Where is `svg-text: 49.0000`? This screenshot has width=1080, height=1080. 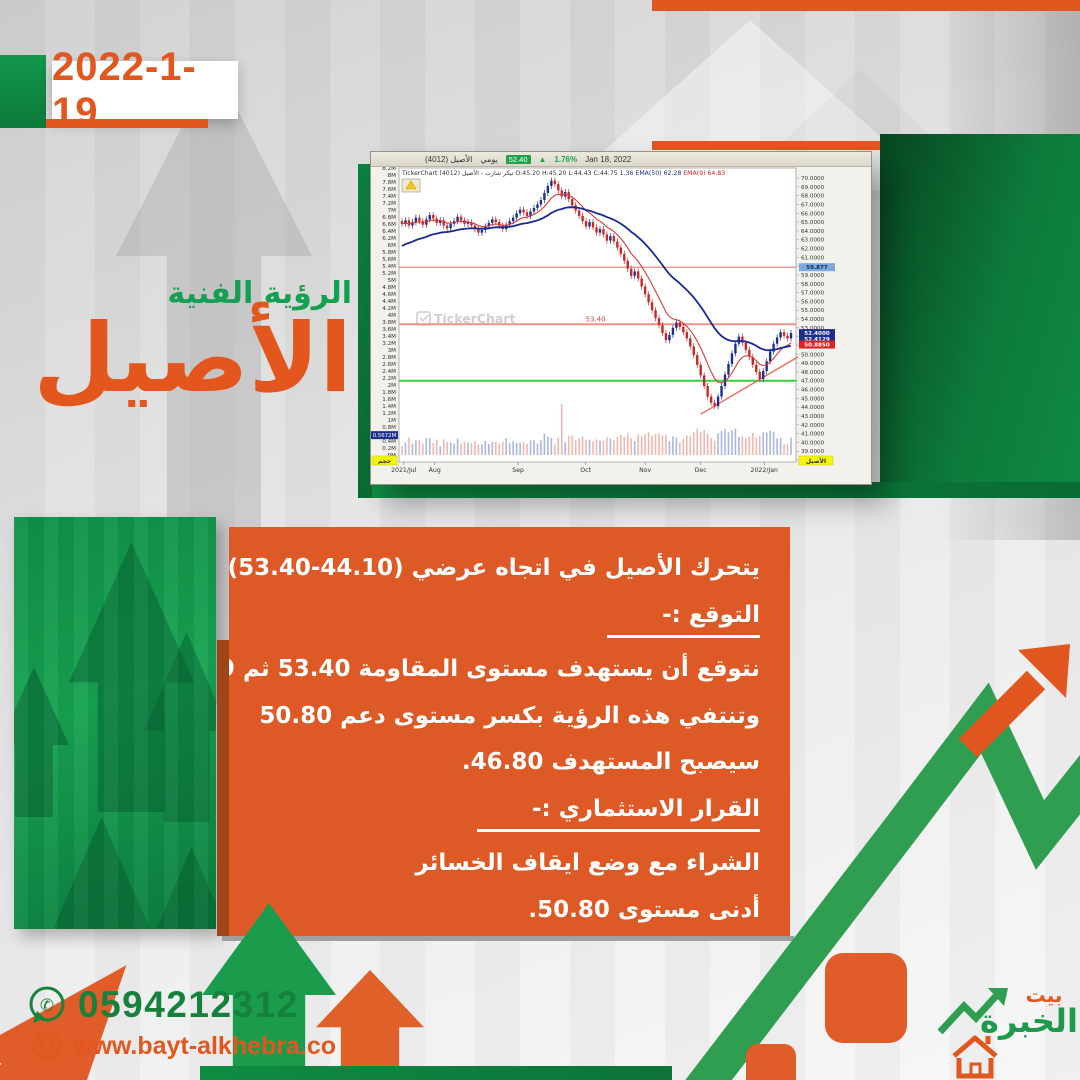
svg-text: 49.0000 is located at coordinates (813, 364).